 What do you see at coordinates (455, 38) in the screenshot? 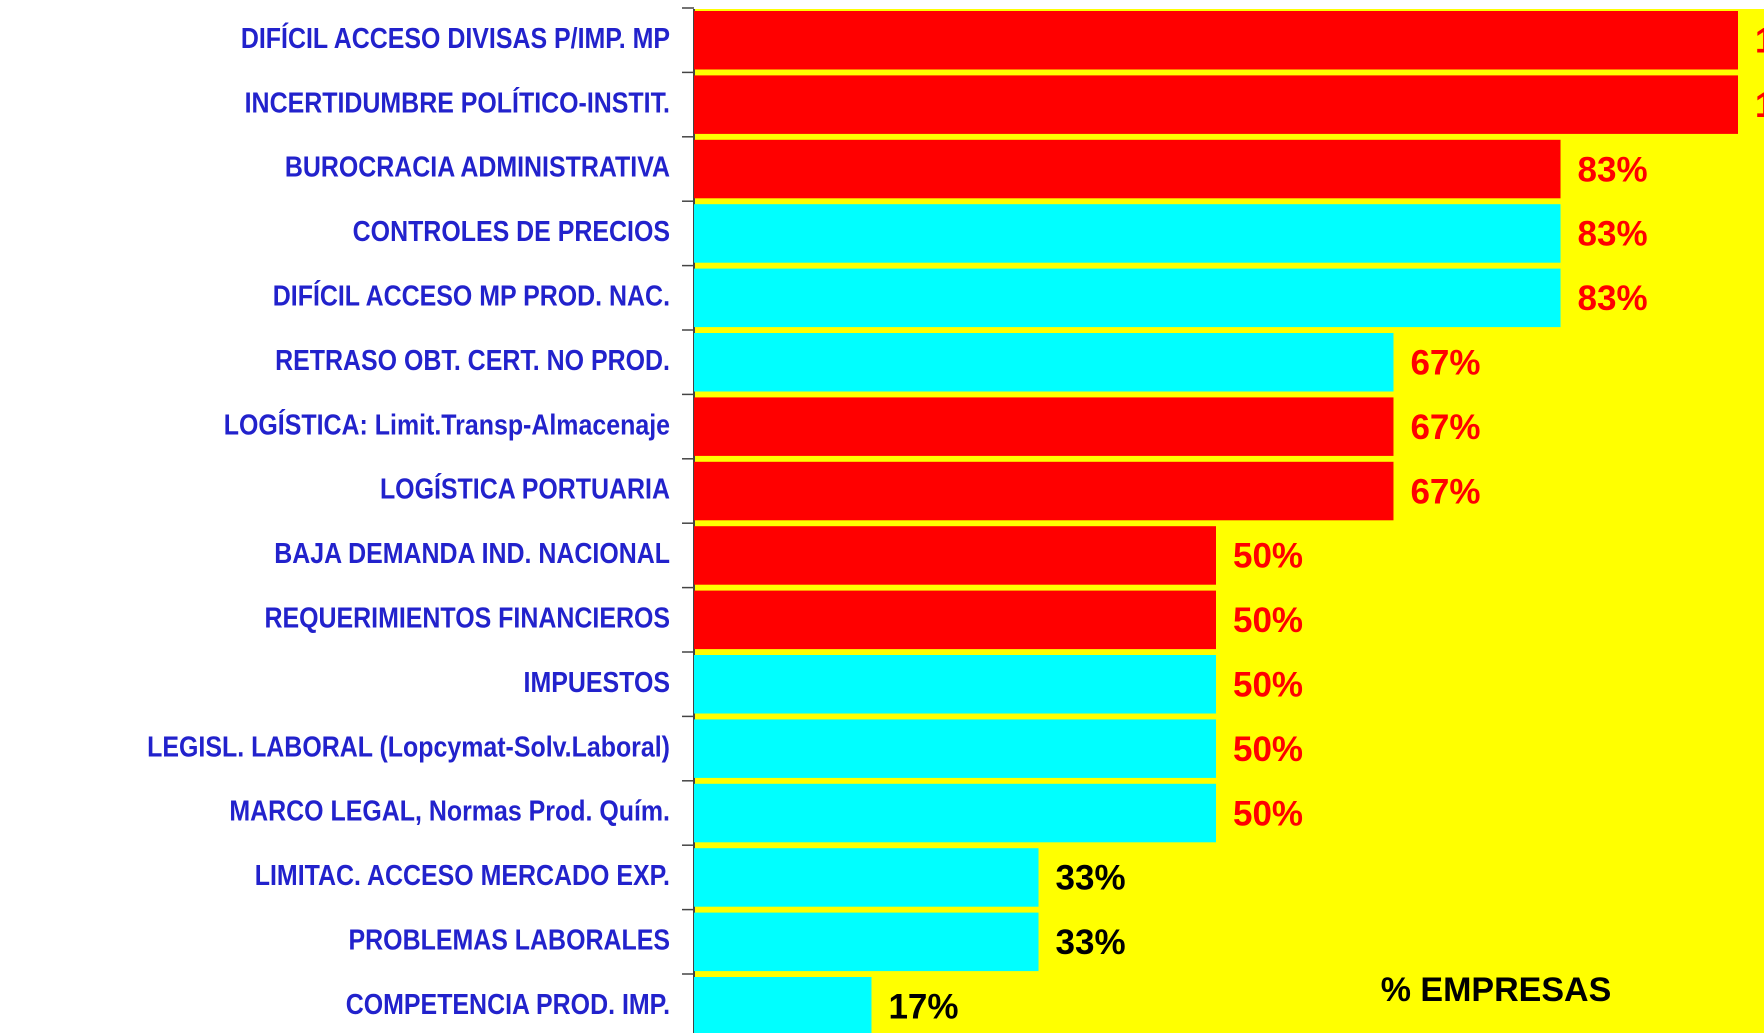
I see `y-tick-label: DIFÍCIL ACCESO DIVISAS P/IMP. MP` at bounding box center [455, 38].